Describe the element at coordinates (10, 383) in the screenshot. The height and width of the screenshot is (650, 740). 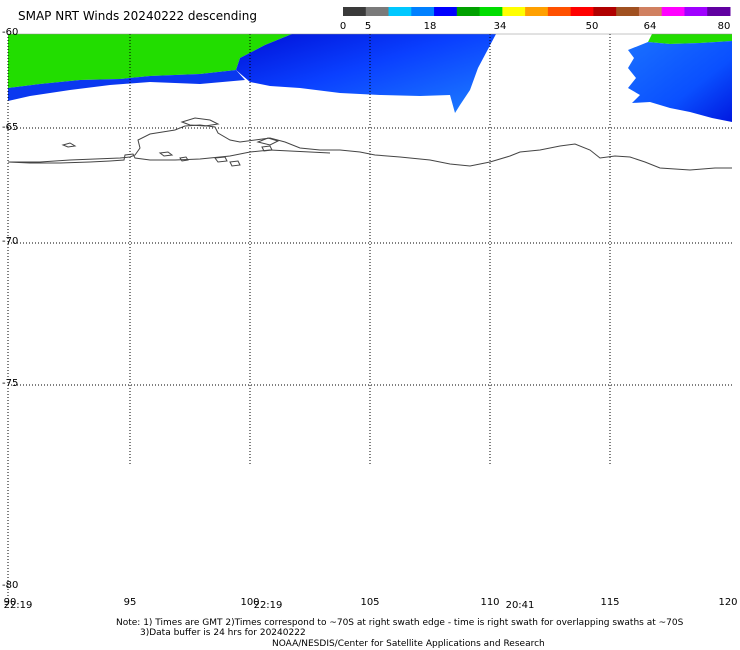
I see `lat-label-75: -75` at that location.